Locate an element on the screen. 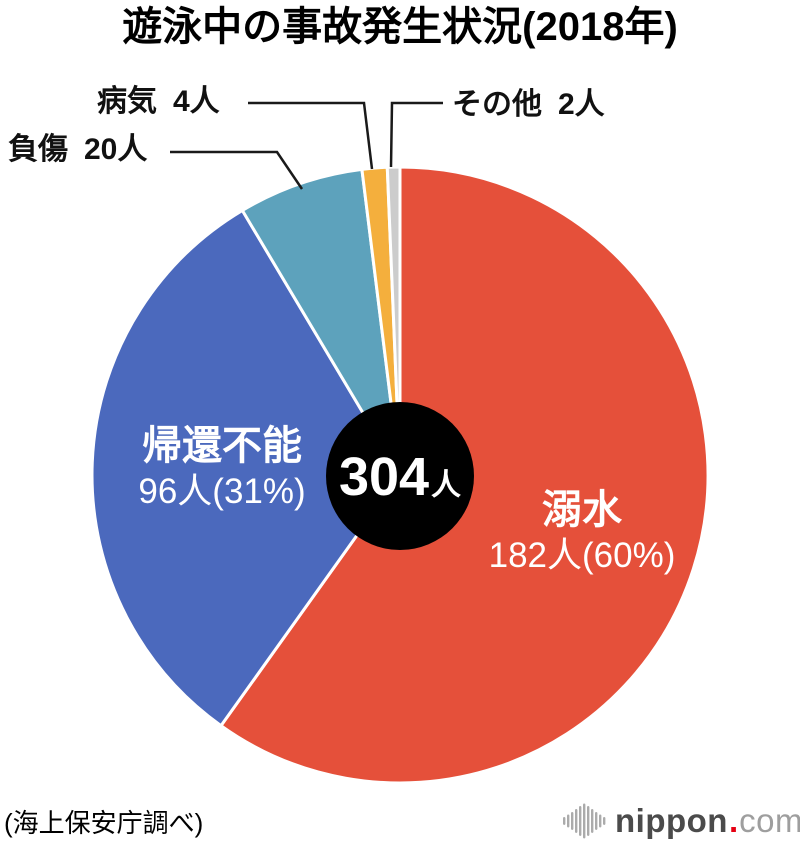  soundwave-bars-icon is located at coordinates (584, 821).